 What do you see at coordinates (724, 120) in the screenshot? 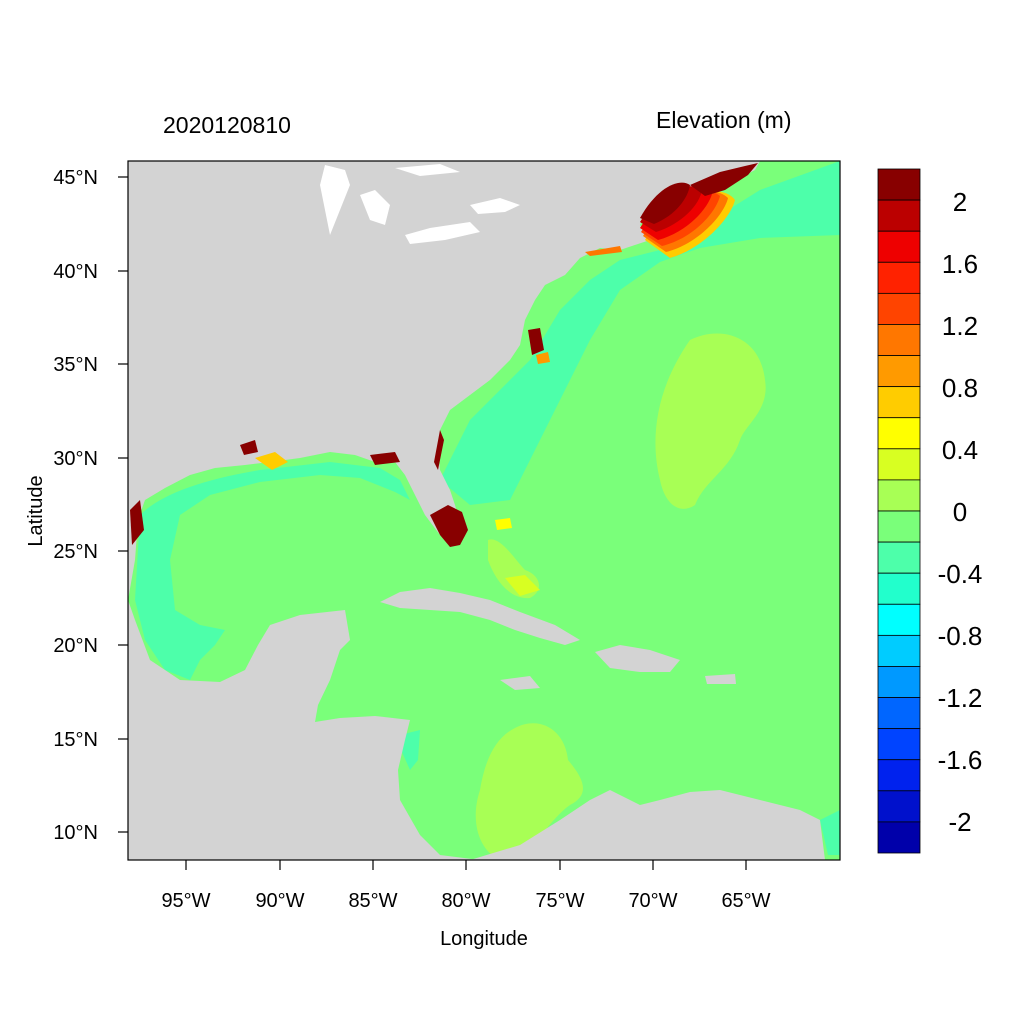
I see `variable-title: Elevation (m)` at bounding box center [724, 120].